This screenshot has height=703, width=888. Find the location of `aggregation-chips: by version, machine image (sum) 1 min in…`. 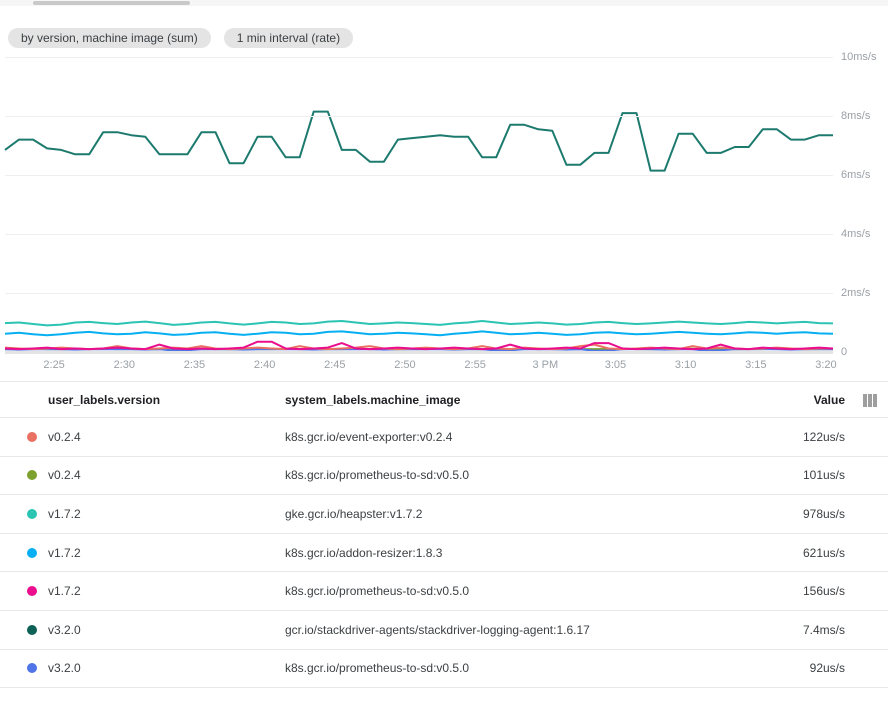

aggregation-chips: by version, machine image (sum) 1 min in… is located at coordinates (181, 38).